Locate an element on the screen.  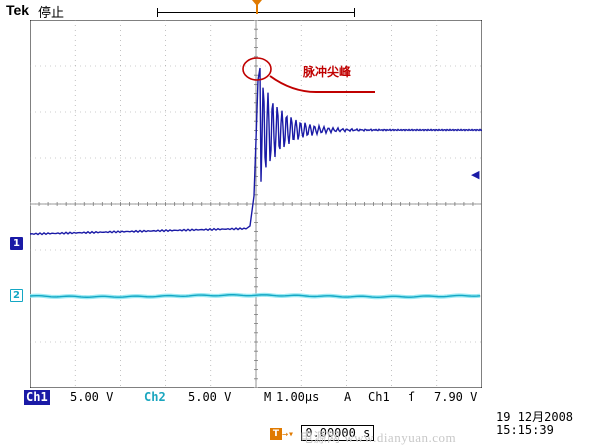
ch1-label: Ch1 is located at coordinates (37, 397).